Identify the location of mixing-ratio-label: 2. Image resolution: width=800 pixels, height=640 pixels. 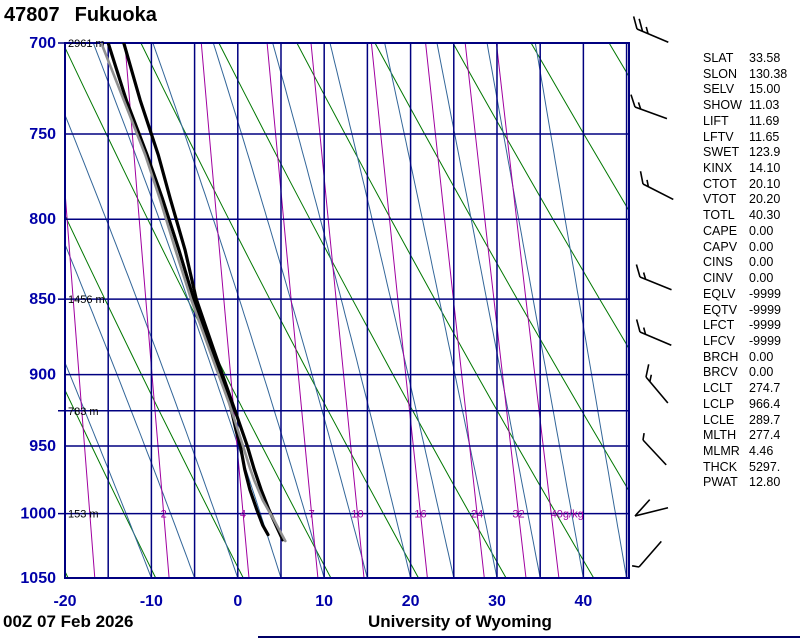
(164, 515).